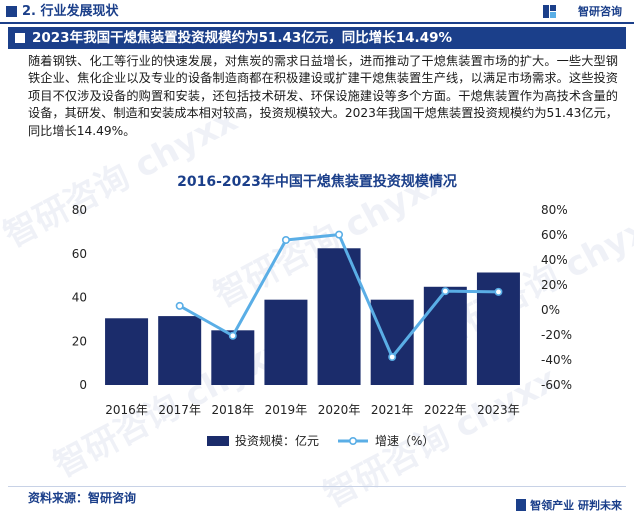  What do you see at coordinates (554, 235) in the screenshot?
I see `right-tick-label: 60%` at bounding box center [554, 235].